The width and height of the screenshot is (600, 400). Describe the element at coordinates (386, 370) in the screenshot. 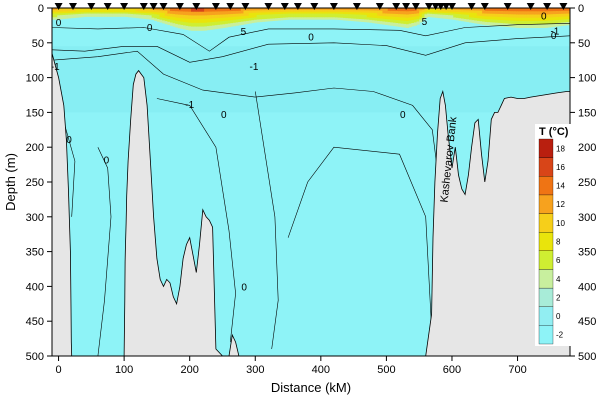

I see `x-tick-label: 500` at that location.